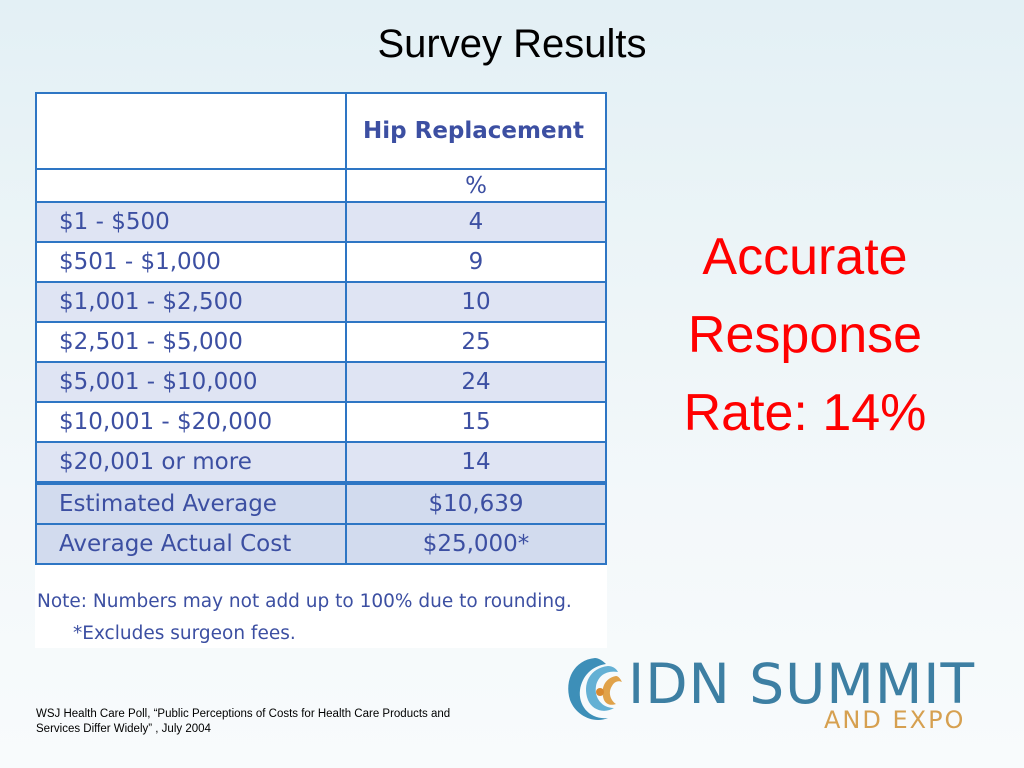 This screenshot has width=1024, height=768. Describe the element at coordinates (476, 503) in the screenshot. I see `summary-value: $10,639` at that location.